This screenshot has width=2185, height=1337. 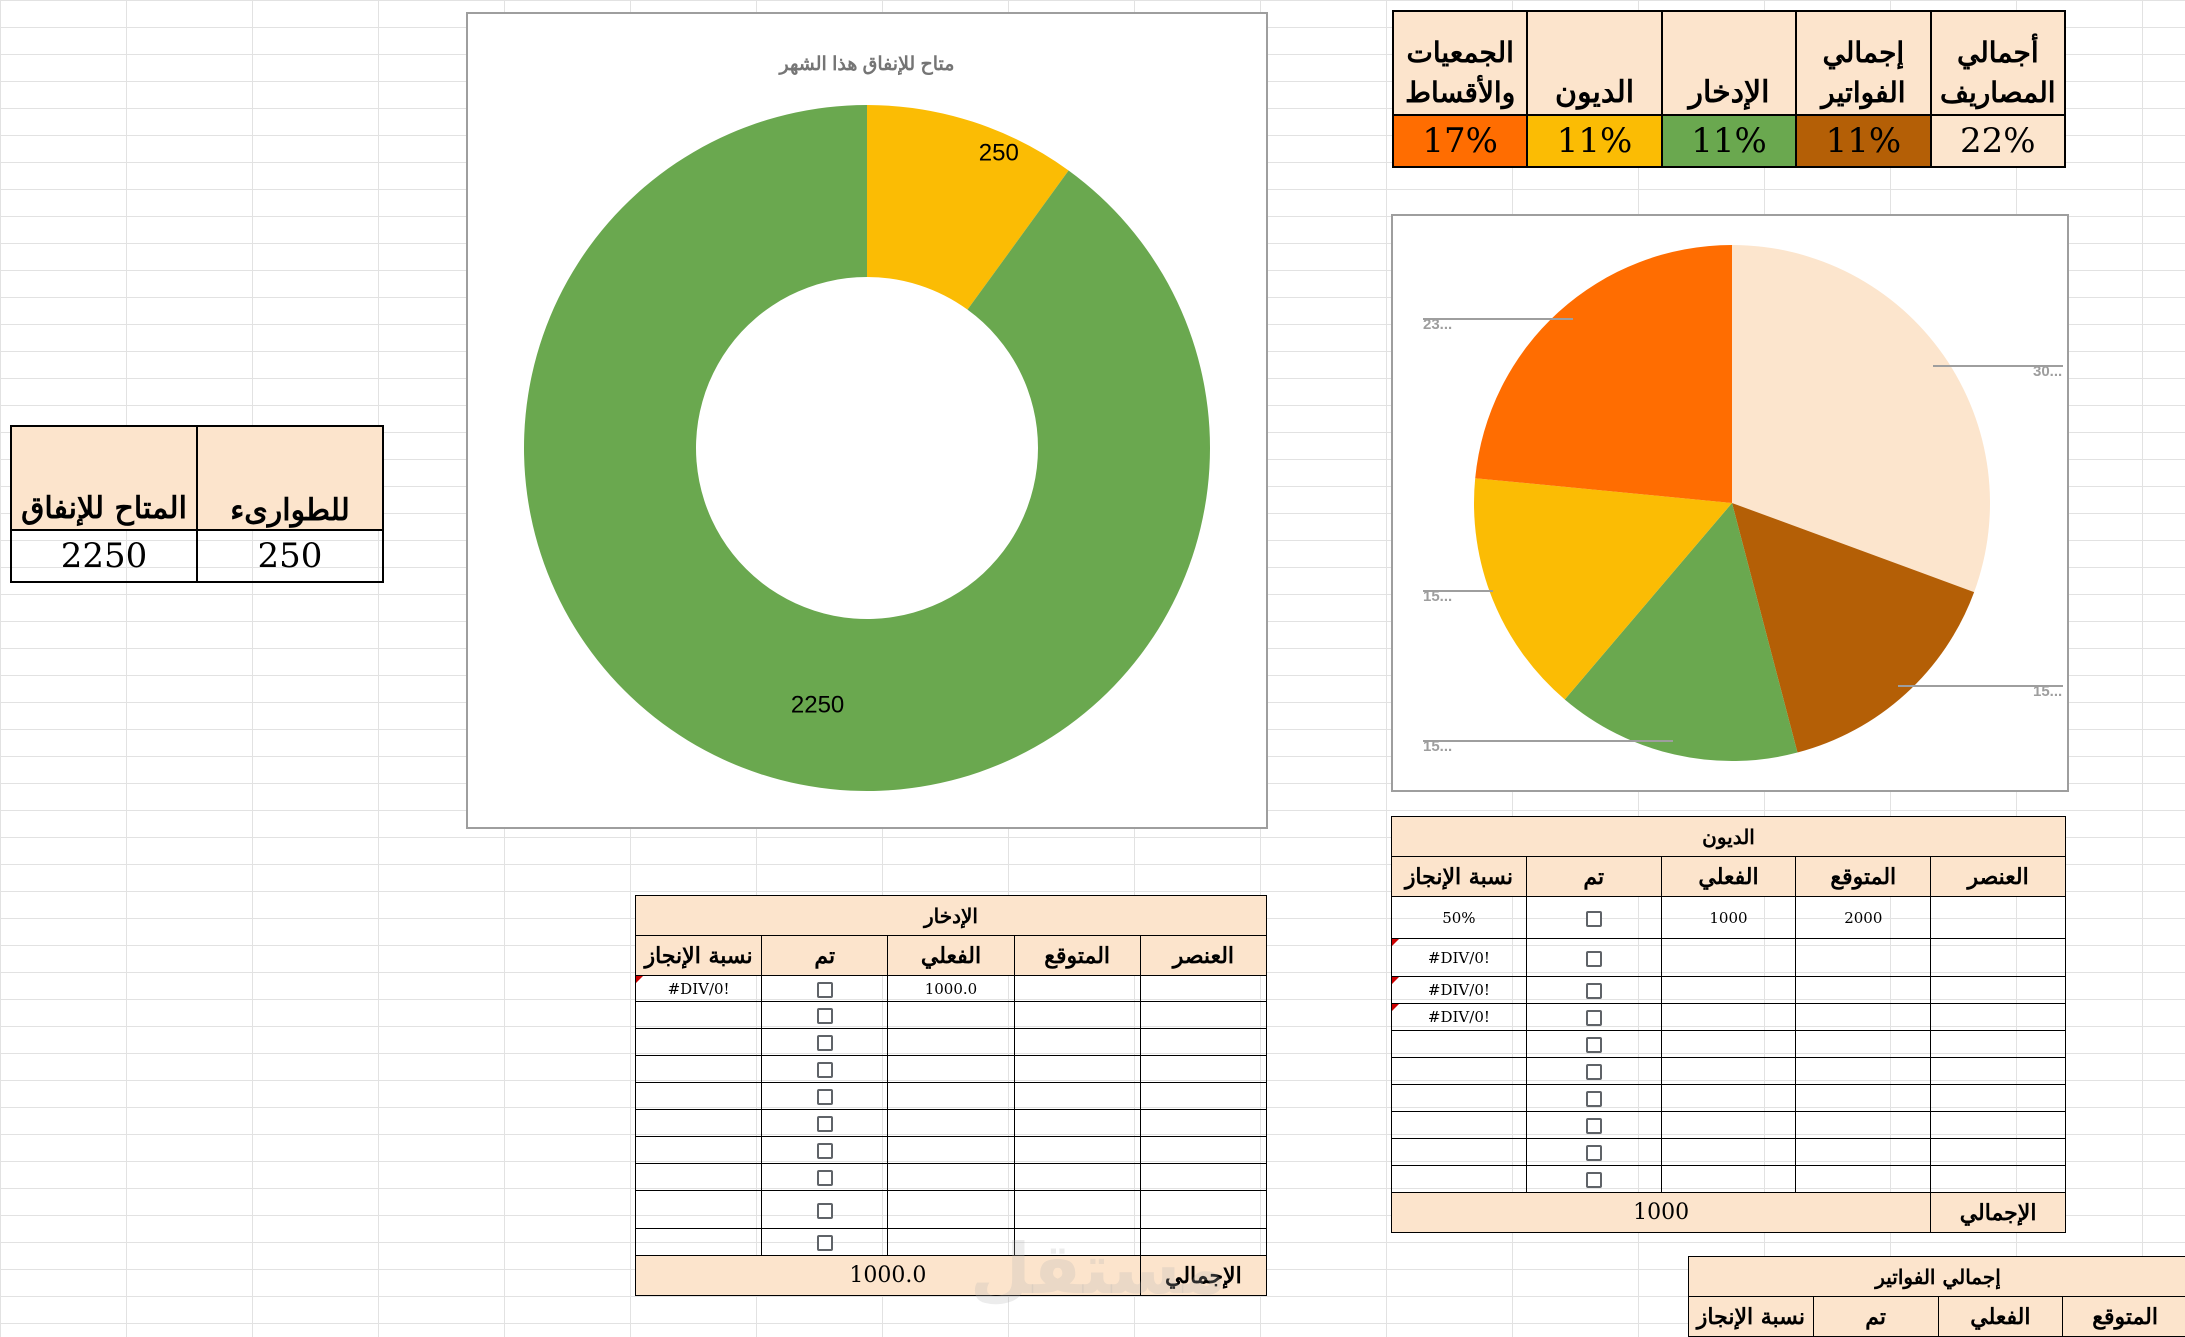 I want to click on summary-header-4: أجمالي المصاريف, so click(x=1998, y=63).